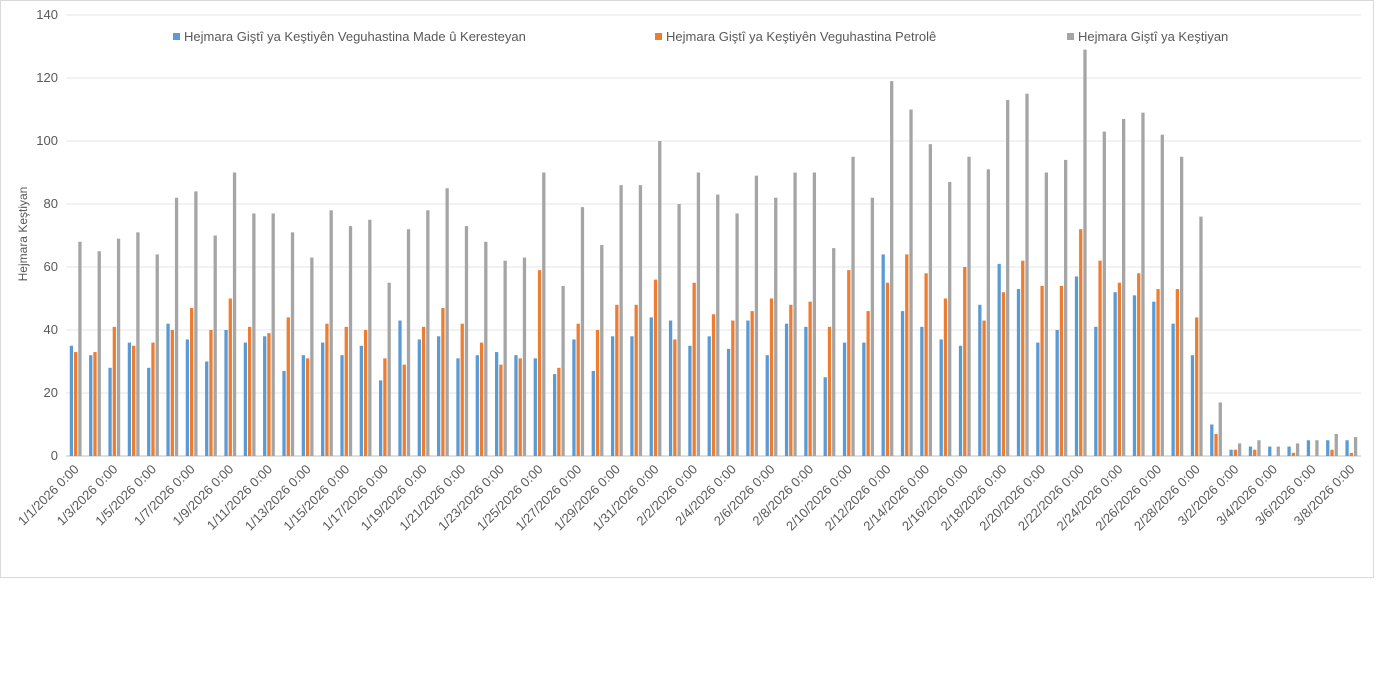  Describe the element at coordinates (47, 140) in the screenshot. I see `y-tick-label: 100` at that location.